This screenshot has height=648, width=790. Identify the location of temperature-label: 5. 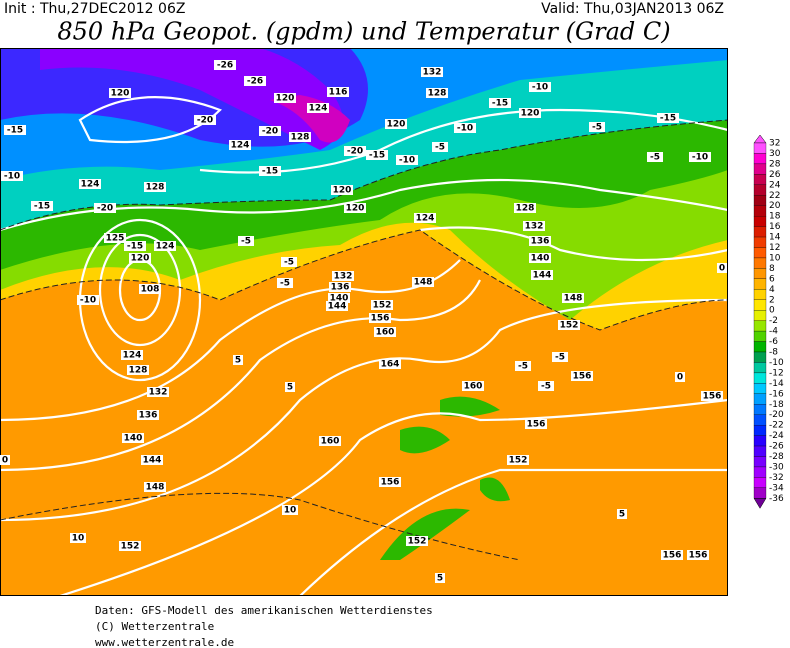
(238, 361).